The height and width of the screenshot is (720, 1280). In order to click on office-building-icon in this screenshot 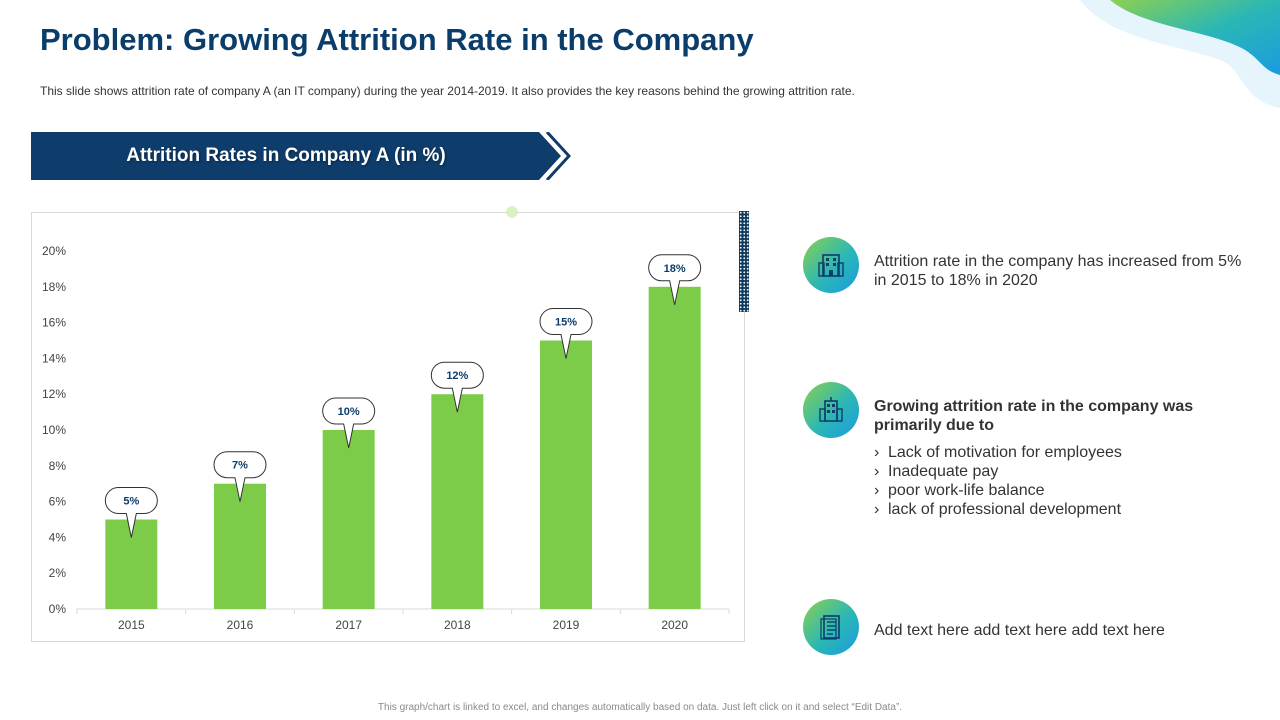, I will do `click(831, 410)`.